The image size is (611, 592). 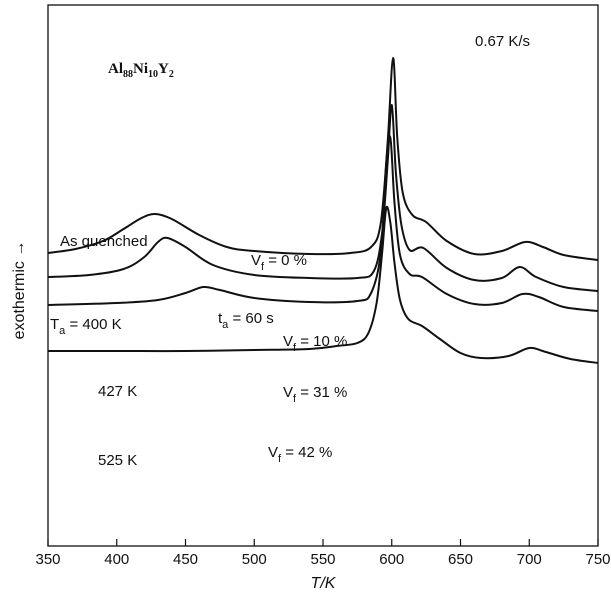 What do you see at coordinates (460, 559) in the screenshot?
I see `x-tick-label: 650` at bounding box center [460, 559].